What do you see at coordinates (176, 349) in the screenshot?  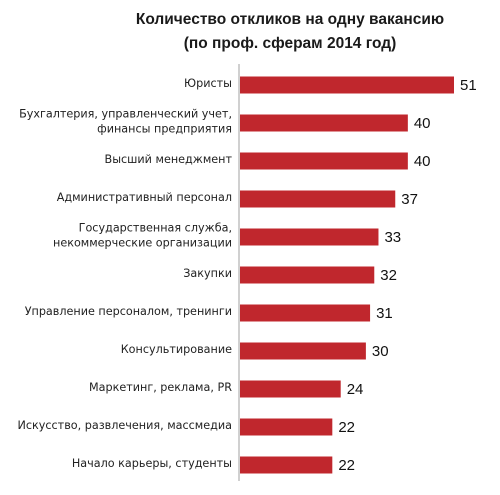 I see `category-label: Консультирование` at bounding box center [176, 349].